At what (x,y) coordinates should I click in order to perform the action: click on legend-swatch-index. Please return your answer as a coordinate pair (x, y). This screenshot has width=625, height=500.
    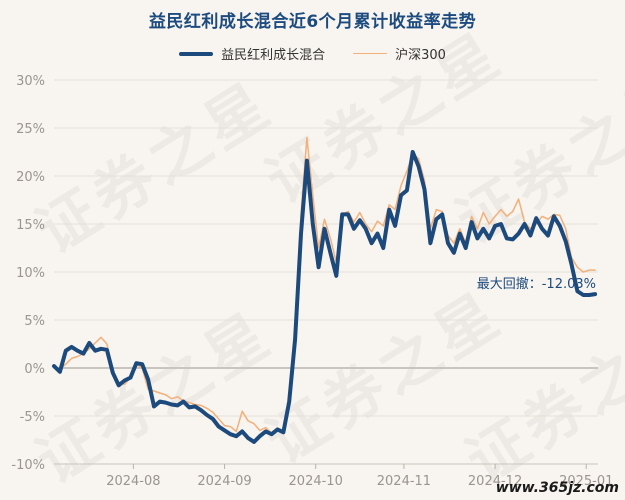
    Looking at the image, I should click on (370, 53).